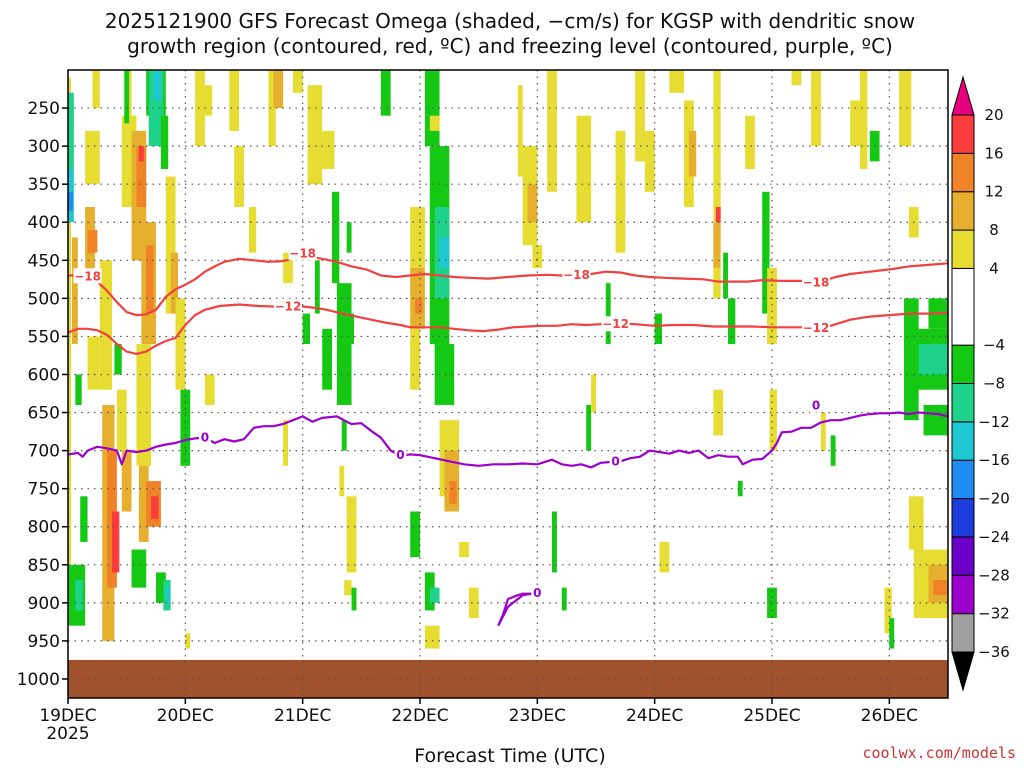 The image size is (1024, 768). Describe the element at coordinates (963, 403) in the screenshot. I see `colorbar-bin--12` at that location.